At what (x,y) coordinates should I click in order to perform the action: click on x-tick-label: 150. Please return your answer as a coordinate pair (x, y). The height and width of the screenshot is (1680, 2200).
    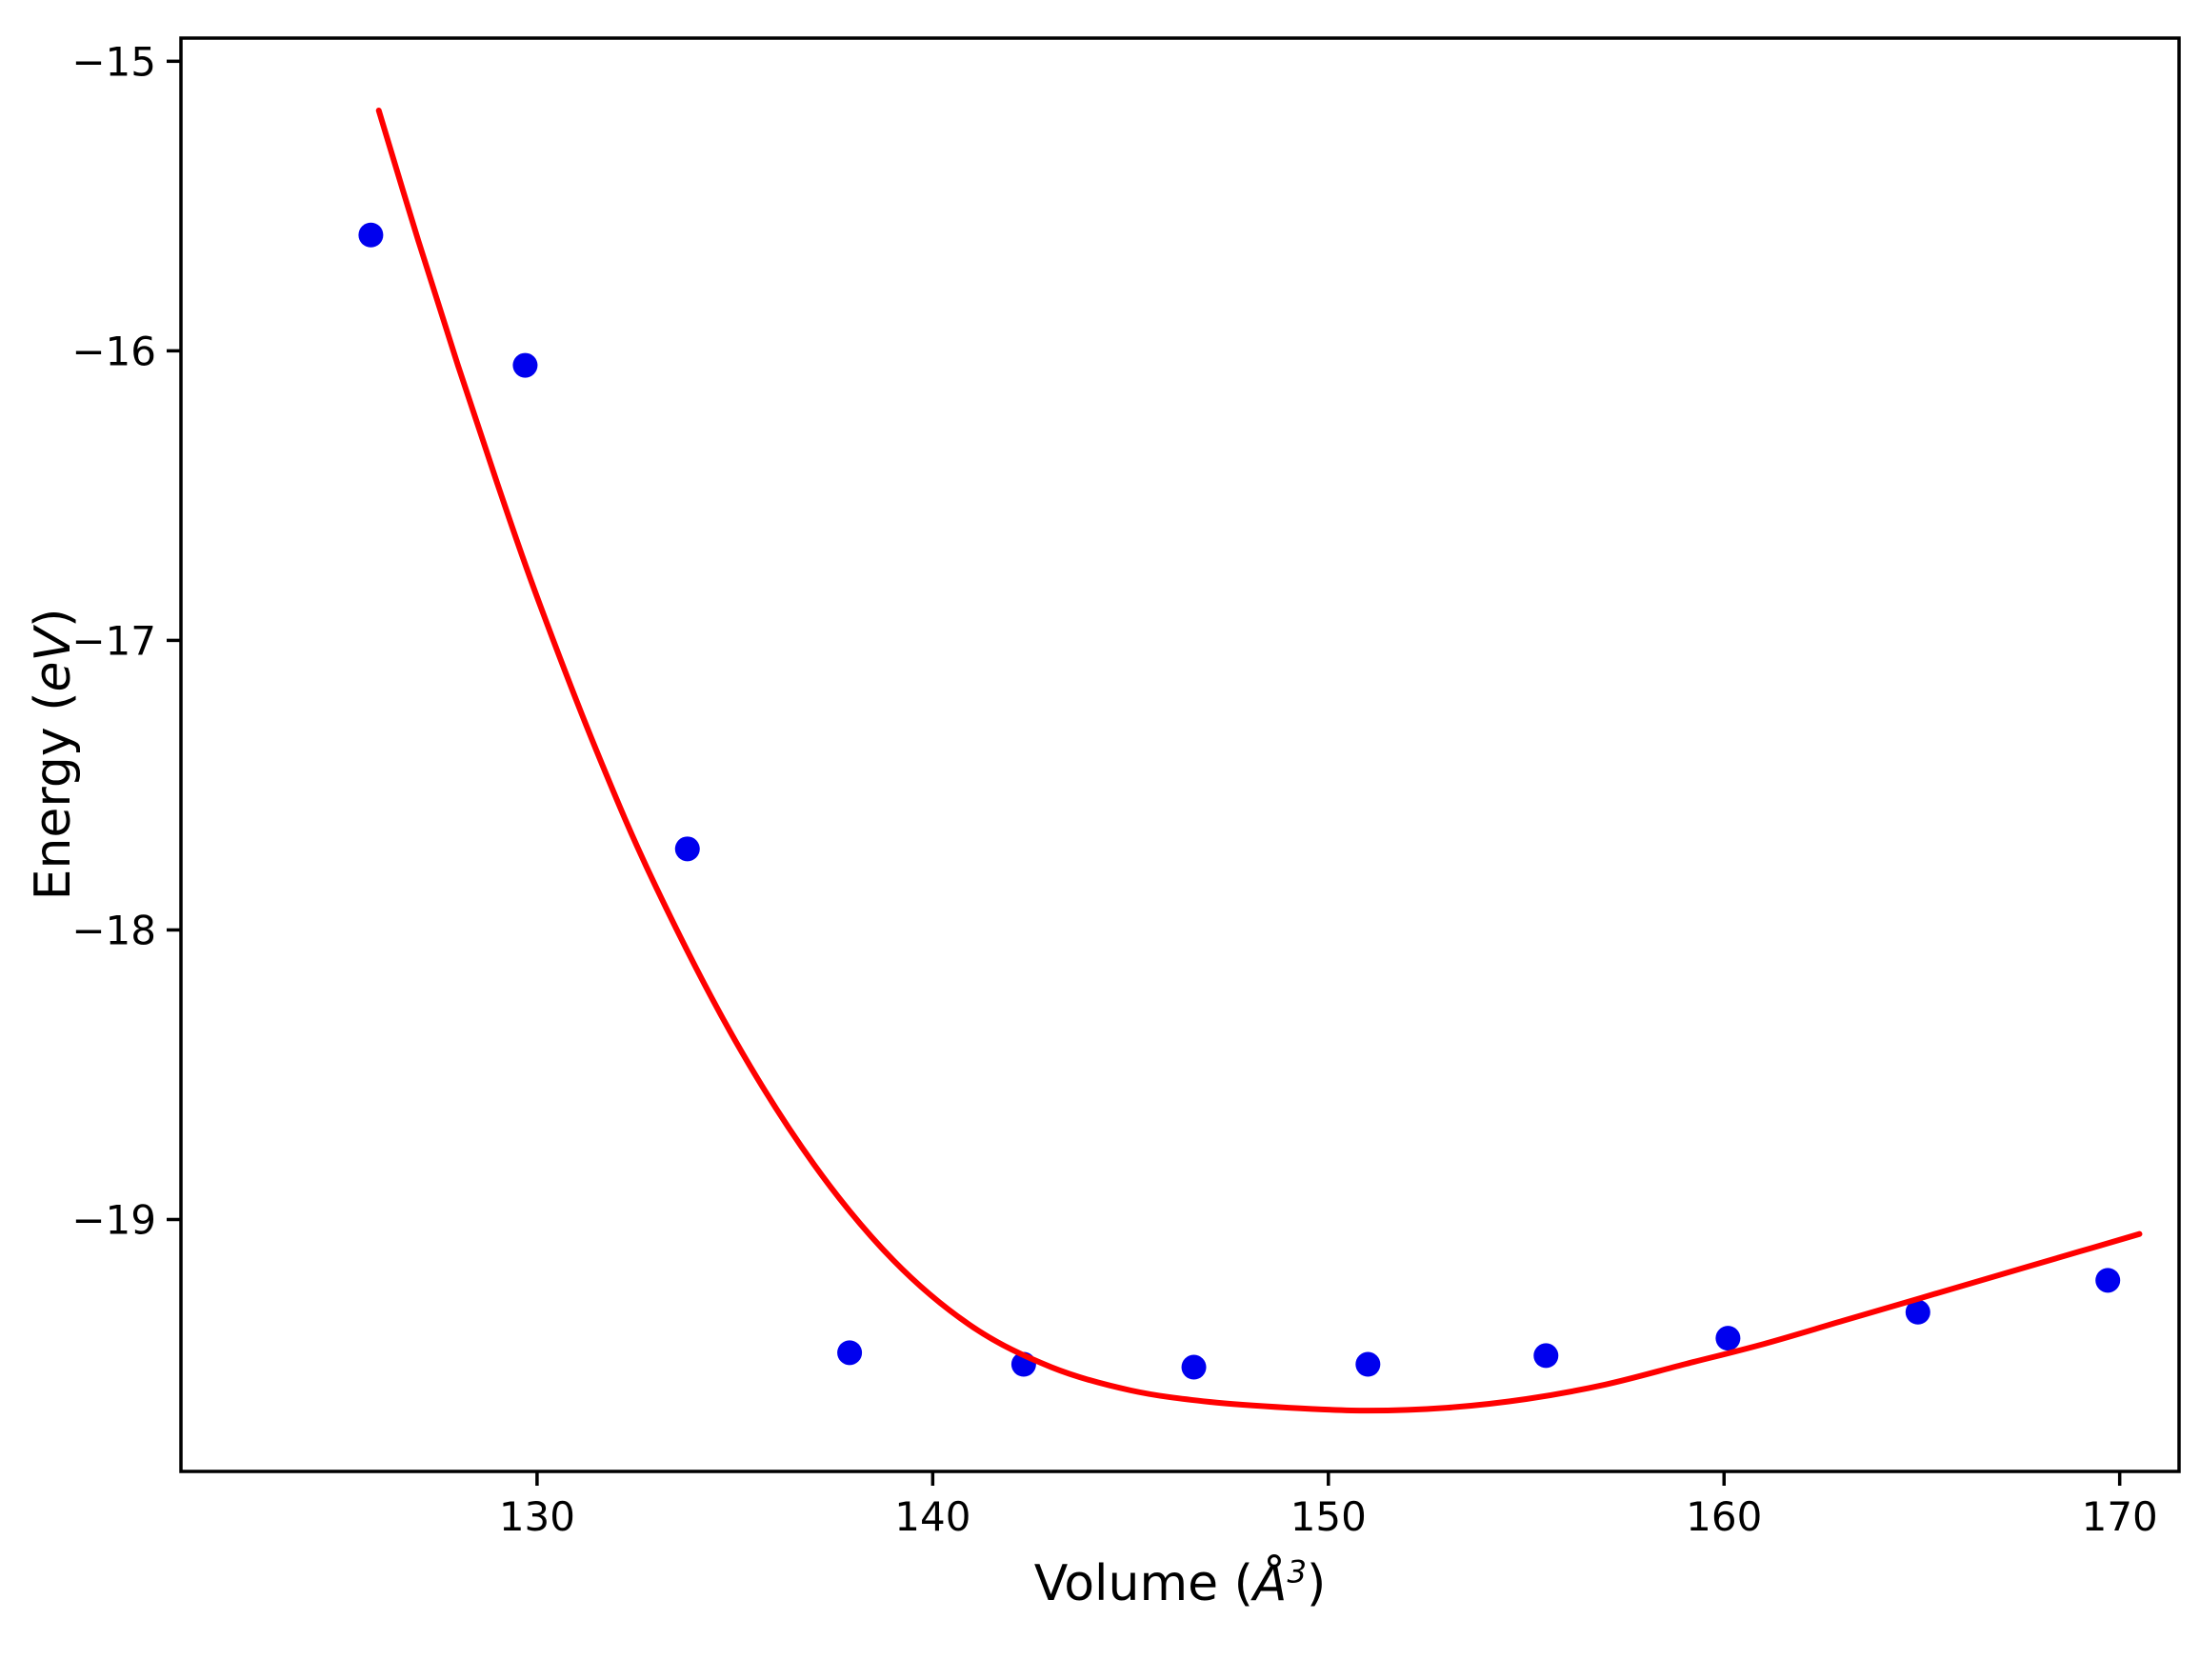
    Looking at the image, I should click on (1328, 1516).